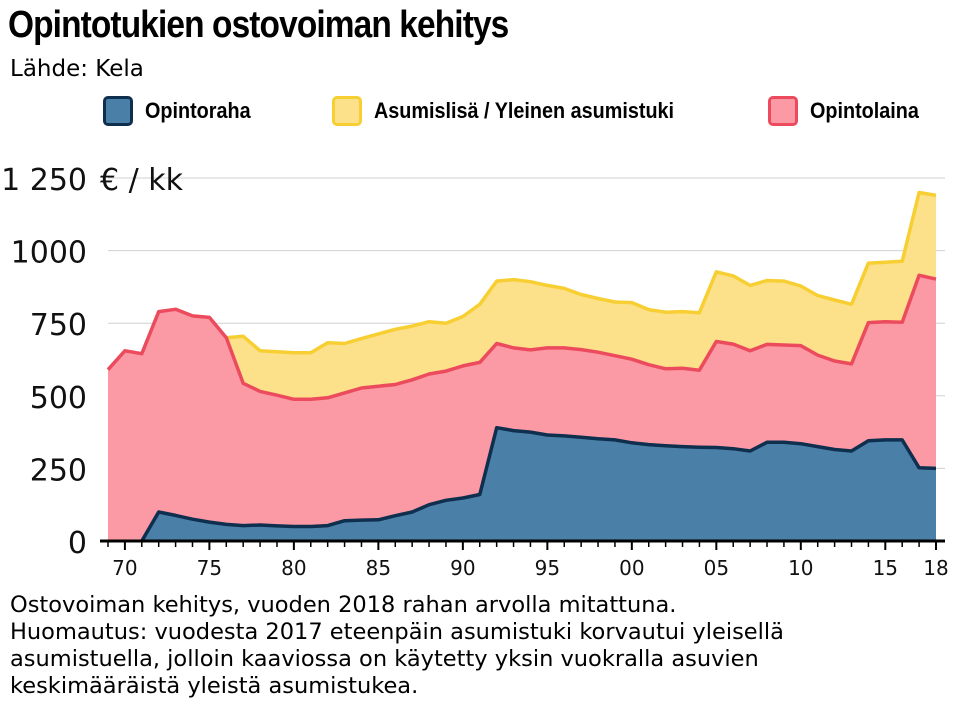  Describe the element at coordinates (77, 543) in the screenshot. I see `y-tick-label: 0` at that location.